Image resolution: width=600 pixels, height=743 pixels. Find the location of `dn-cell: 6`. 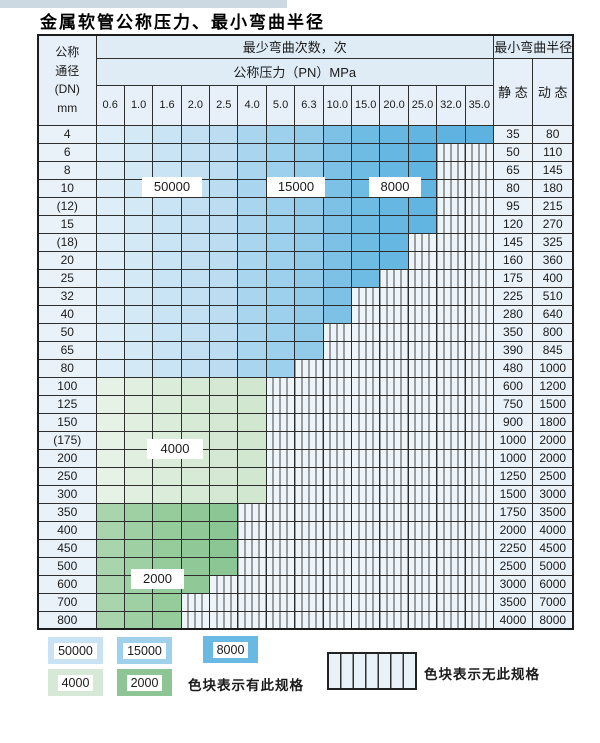

dn-cell: 6 is located at coordinates (67, 152).